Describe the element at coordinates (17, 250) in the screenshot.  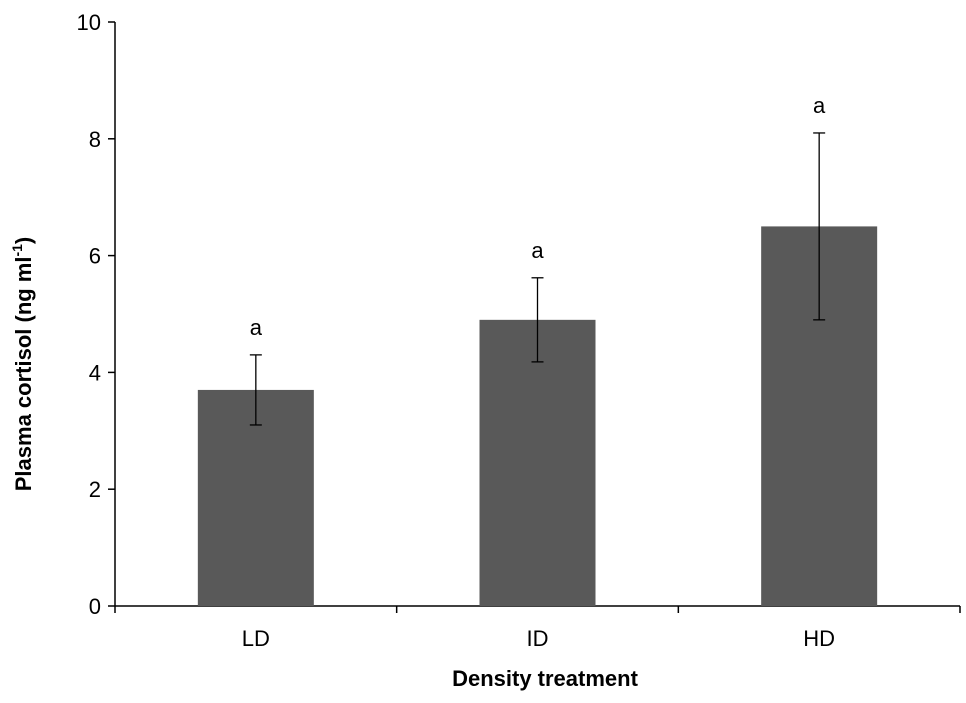
I see `y-axis-title-superscript: -1` at that location.